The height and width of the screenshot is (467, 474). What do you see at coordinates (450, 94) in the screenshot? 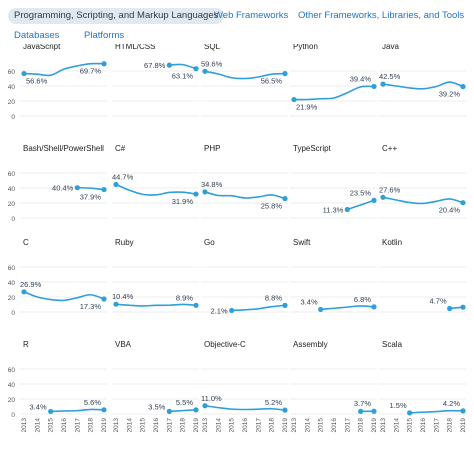
I see `data-label: 39.2%` at bounding box center [450, 94].